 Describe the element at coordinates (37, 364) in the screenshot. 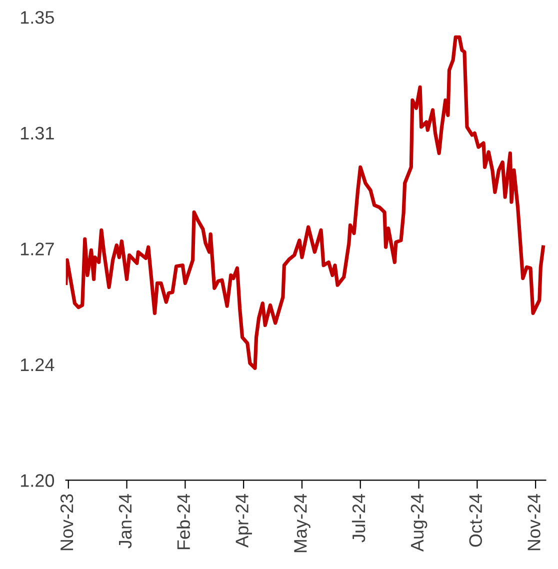

I see `y-tick-label: 1.24` at that location.